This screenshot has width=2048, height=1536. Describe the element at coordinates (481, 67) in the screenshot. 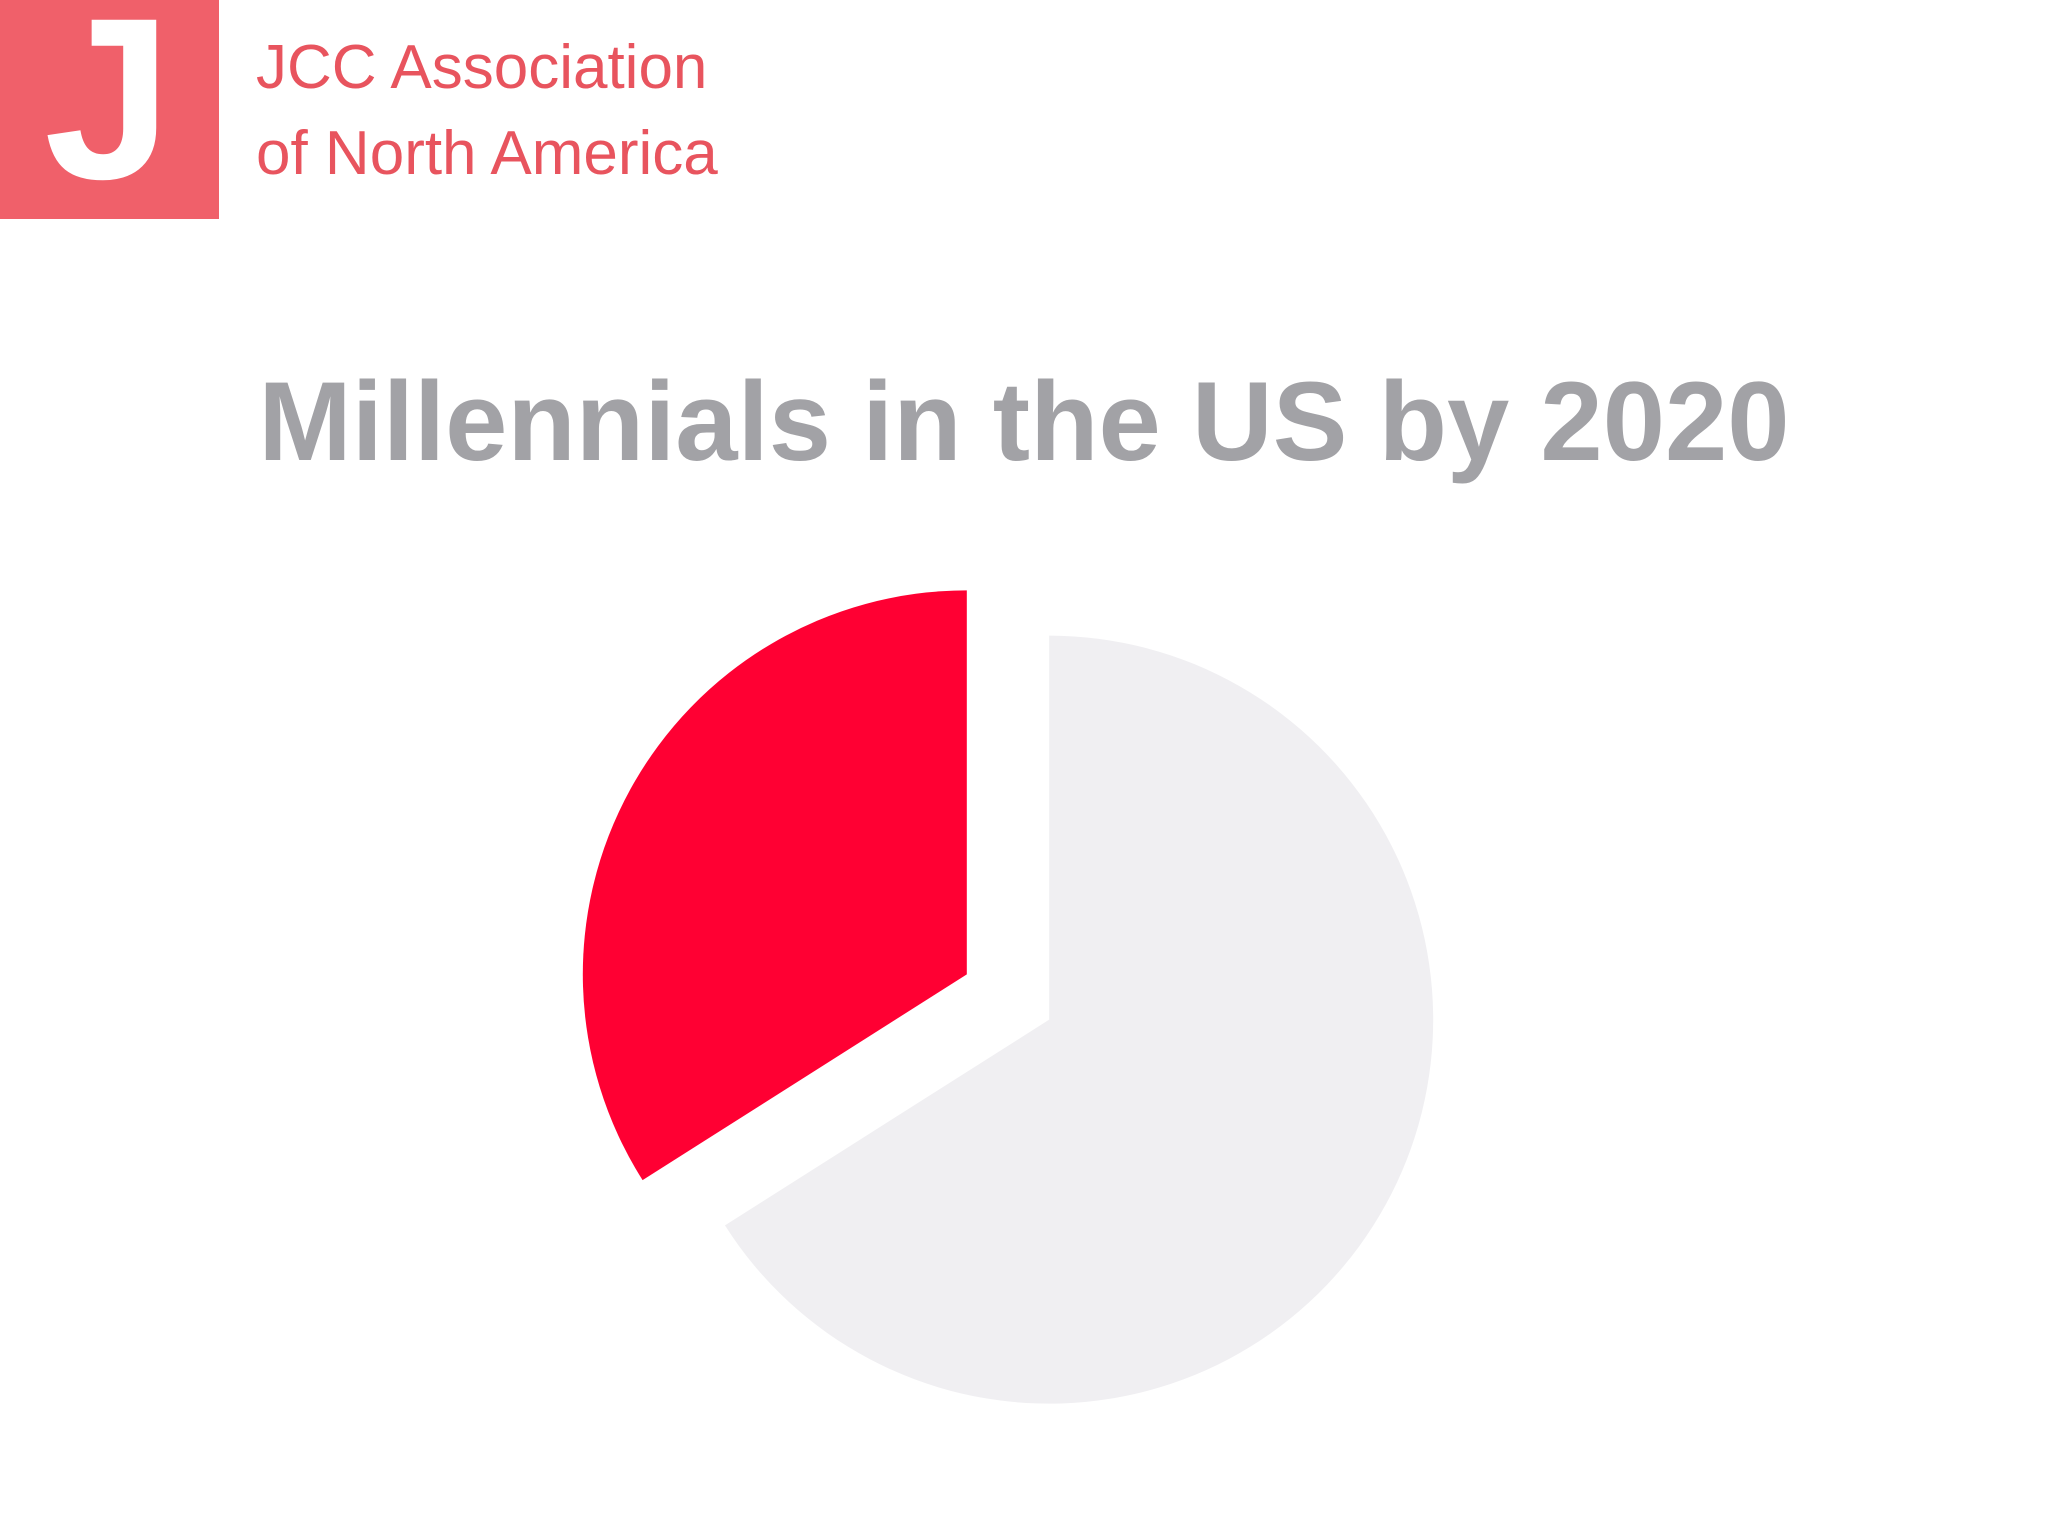

I see `logo-text: JCC Association` at that location.